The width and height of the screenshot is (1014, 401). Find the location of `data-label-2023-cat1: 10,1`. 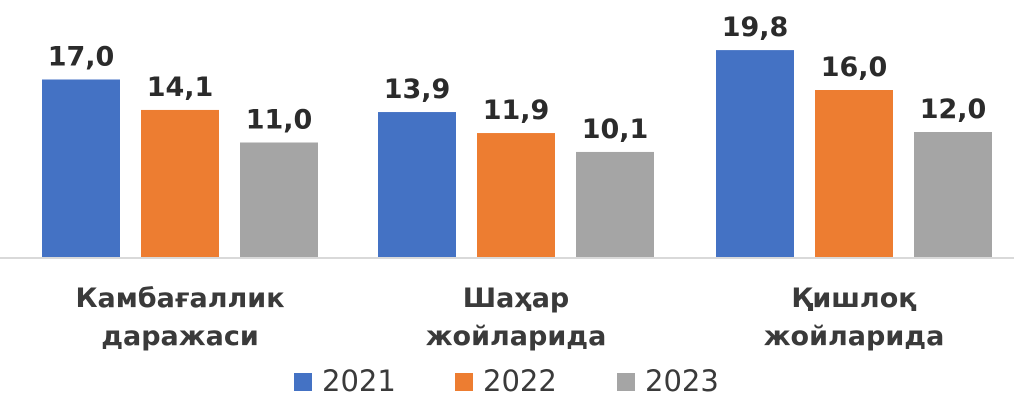

data-label-2023-cat1: 10,1 is located at coordinates (615, 129).